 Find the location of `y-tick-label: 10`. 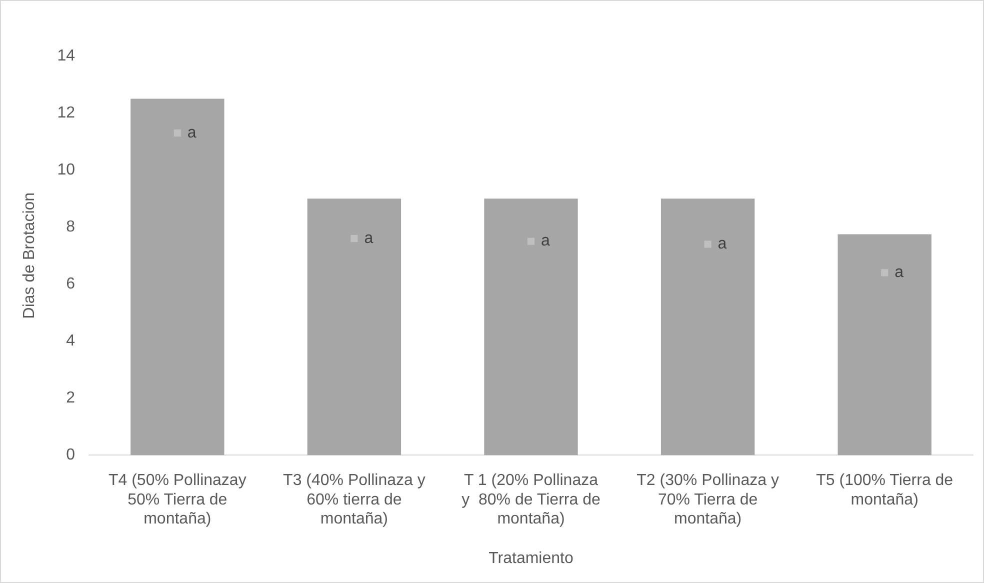

y-tick-label: 10 is located at coordinates (66, 169).